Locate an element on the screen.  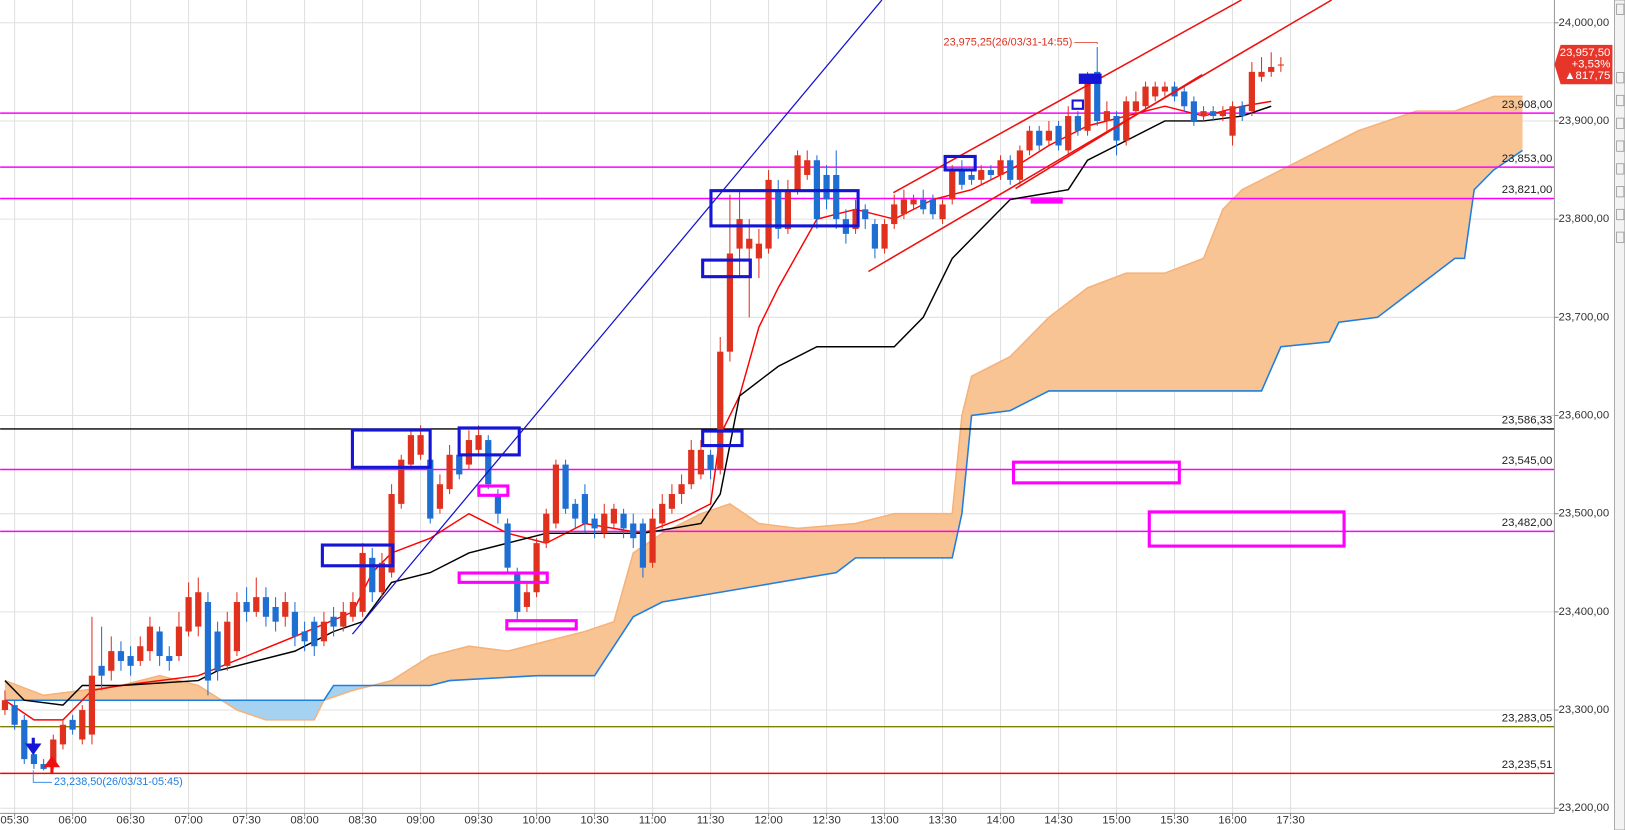
x-tick-label: 07:00 is located at coordinates (188, 821).